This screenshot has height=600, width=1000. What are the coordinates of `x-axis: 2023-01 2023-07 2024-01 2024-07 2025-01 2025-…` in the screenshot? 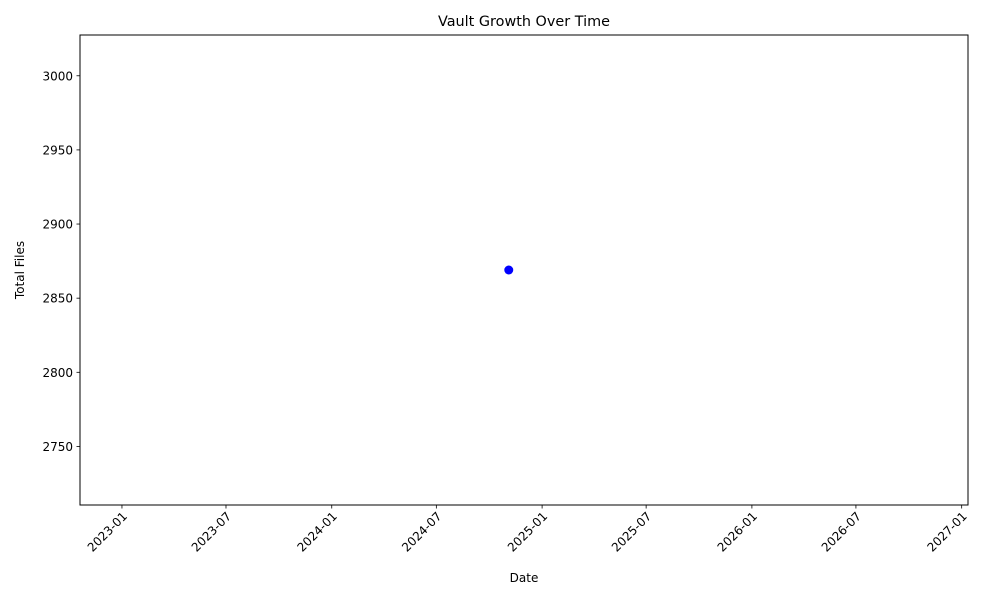 It's located at (527, 530).